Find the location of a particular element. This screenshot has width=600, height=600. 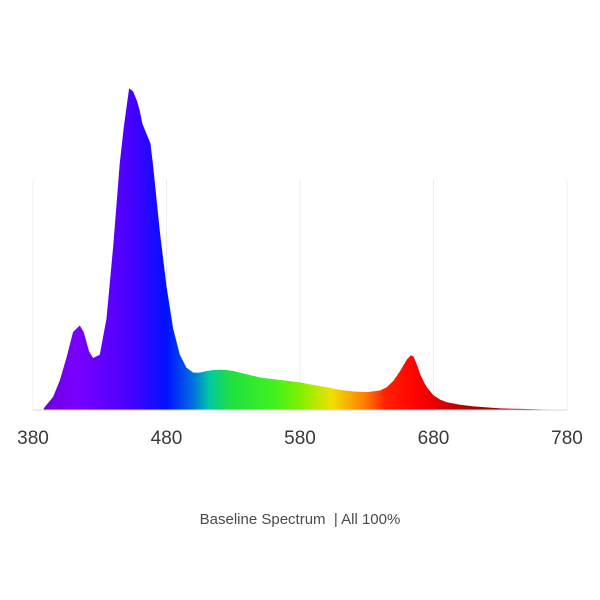

x-tick-label-780: 780 is located at coordinates (567, 438).